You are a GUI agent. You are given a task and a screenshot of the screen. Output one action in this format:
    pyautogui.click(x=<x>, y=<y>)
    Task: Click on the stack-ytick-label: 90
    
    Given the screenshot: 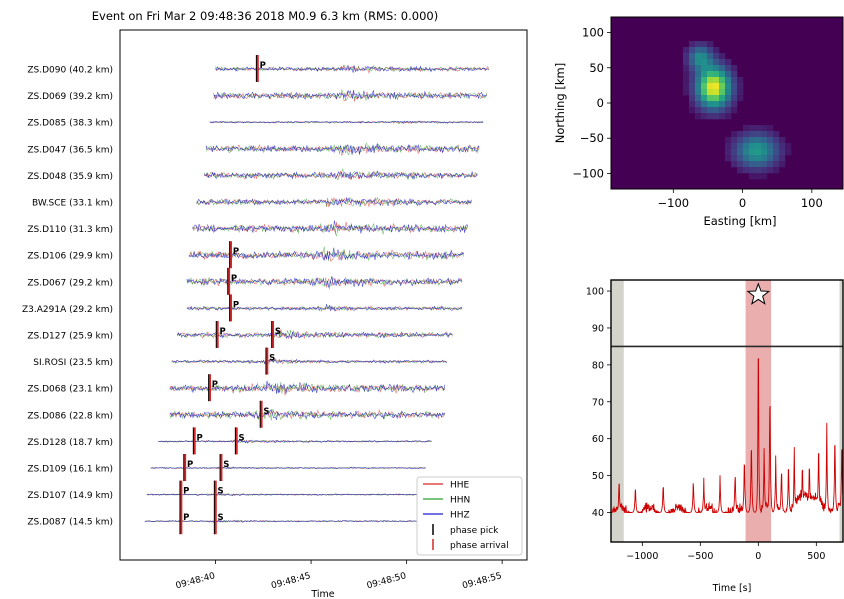 What is the action you would take?
    pyautogui.click(x=598, y=328)
    